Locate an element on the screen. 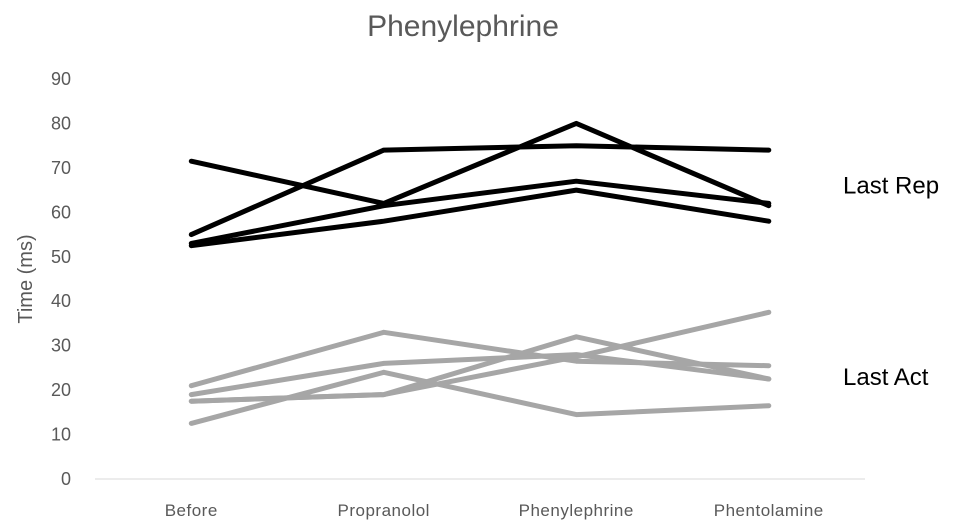 The width and height of the screenshot is (958, 525). y-tick-label: 90 is located at coordinates (61, 79).